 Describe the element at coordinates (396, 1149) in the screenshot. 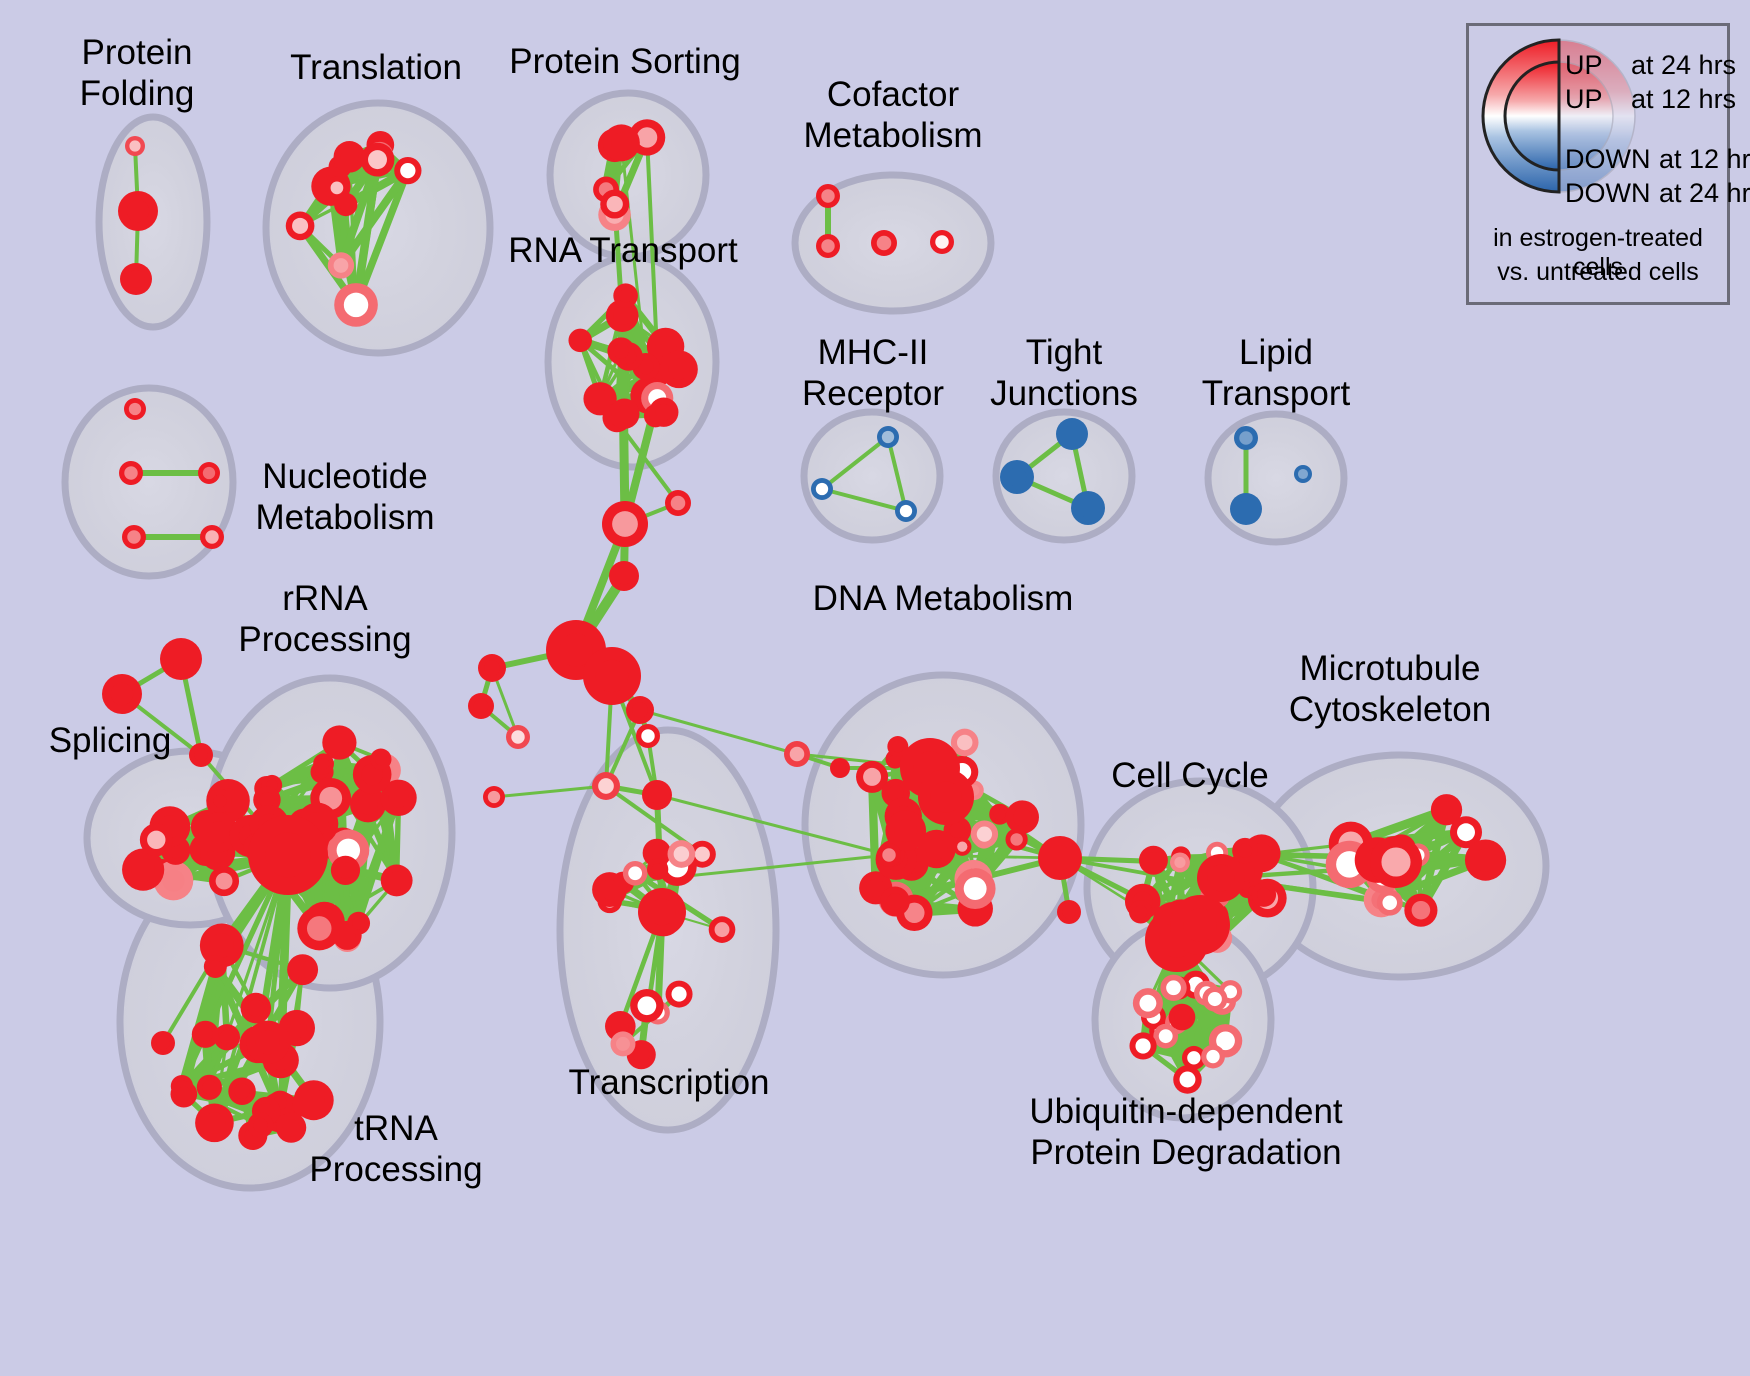

I see `cluster-label-trna-processing: tRNA Processing` at that location.